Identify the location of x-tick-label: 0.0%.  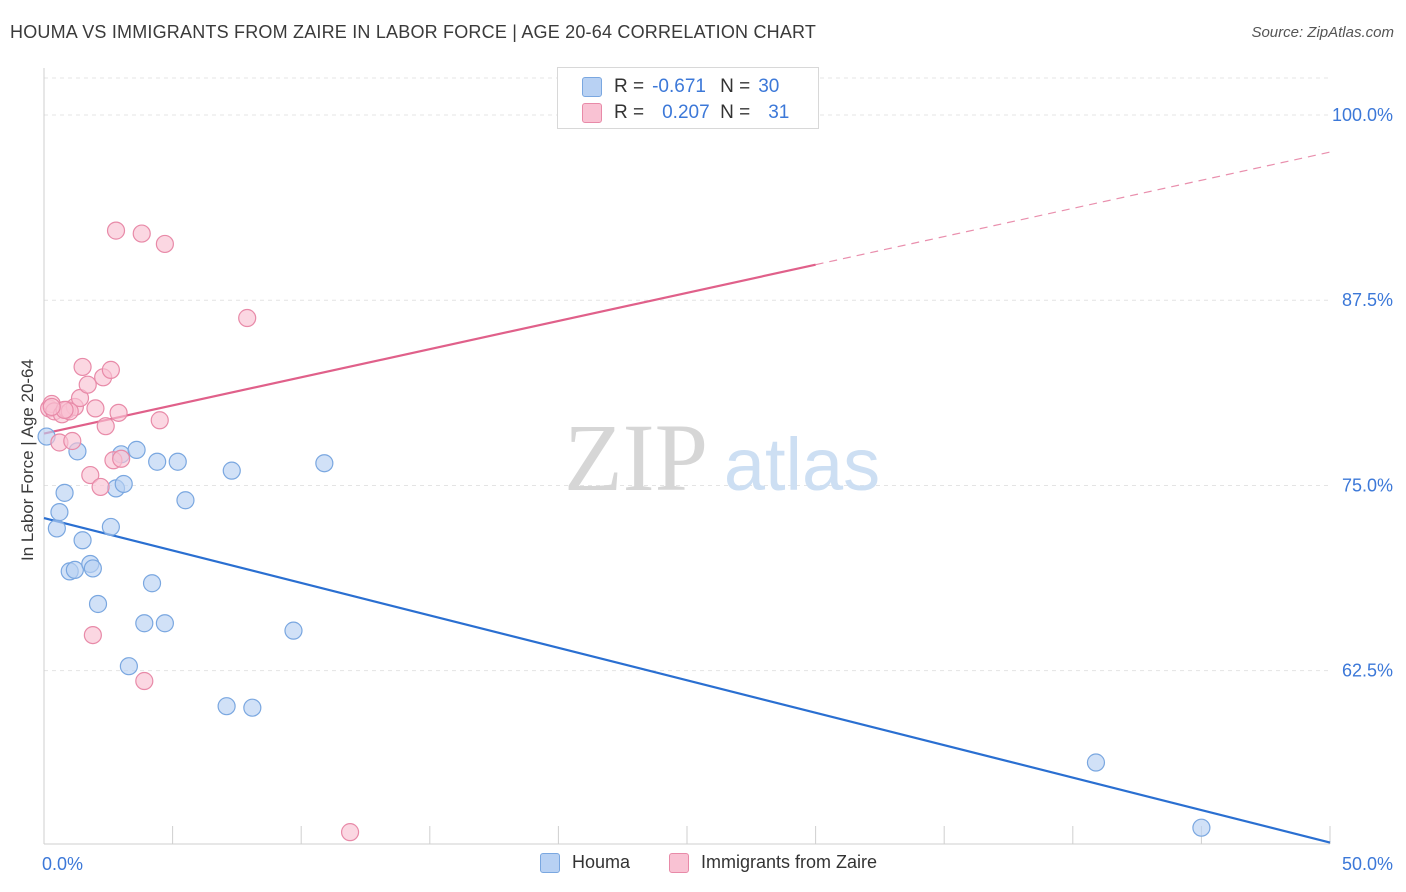
(62, 864).